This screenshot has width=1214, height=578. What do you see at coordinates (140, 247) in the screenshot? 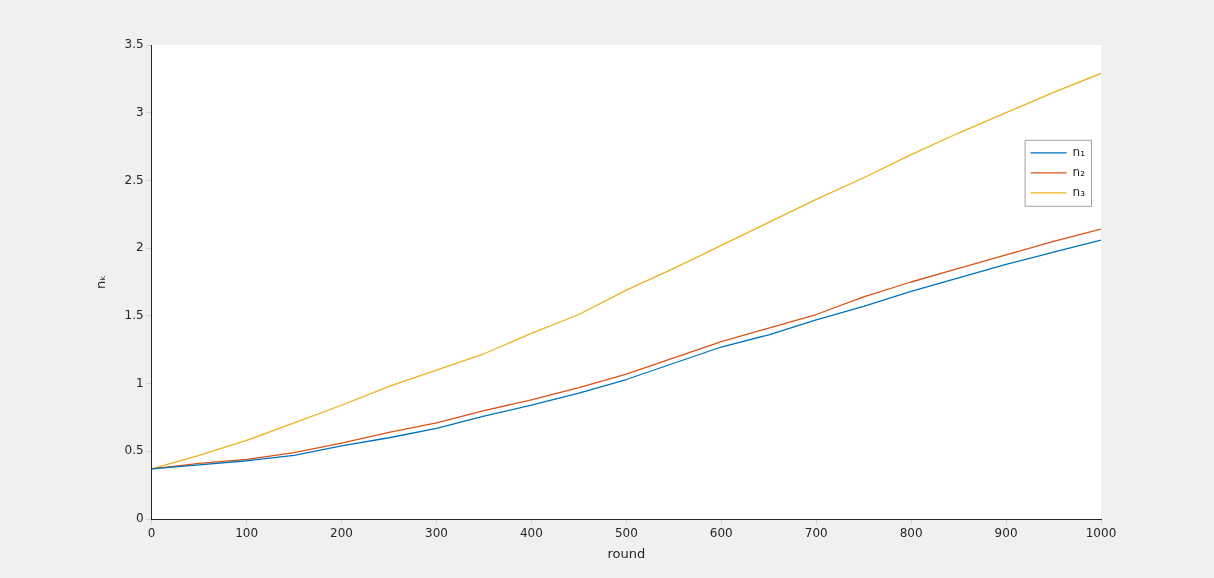
I see `y-tick-label: 2` at bounding box center [140, 247].